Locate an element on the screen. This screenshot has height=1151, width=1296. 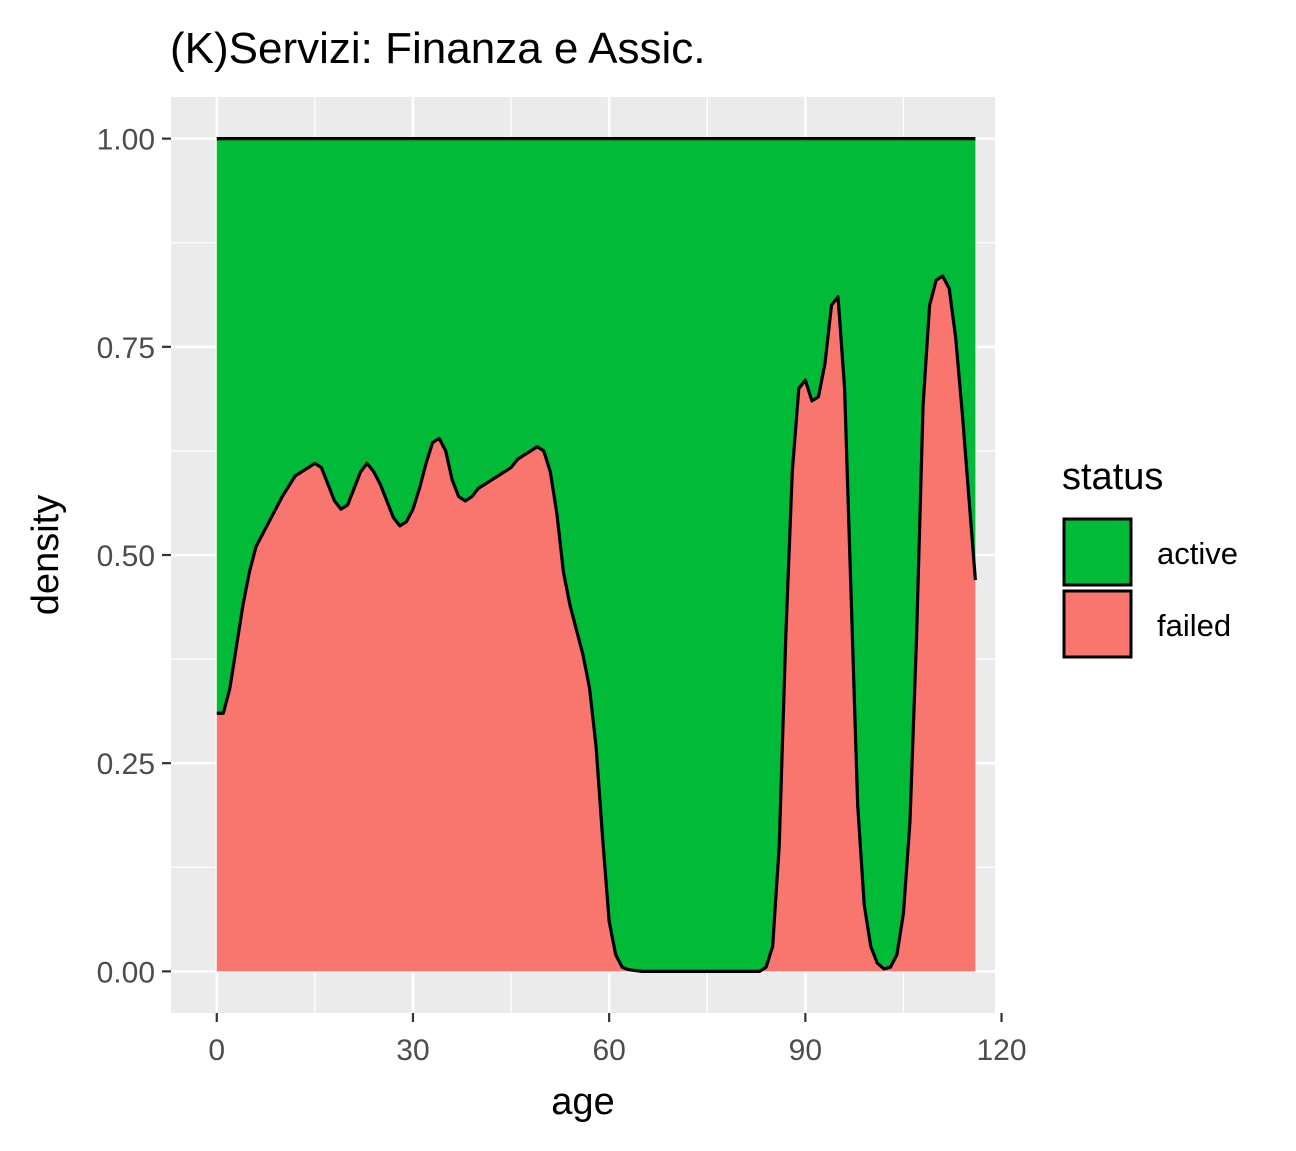
x-axis-title: age is located at coordinates (582, 1102).